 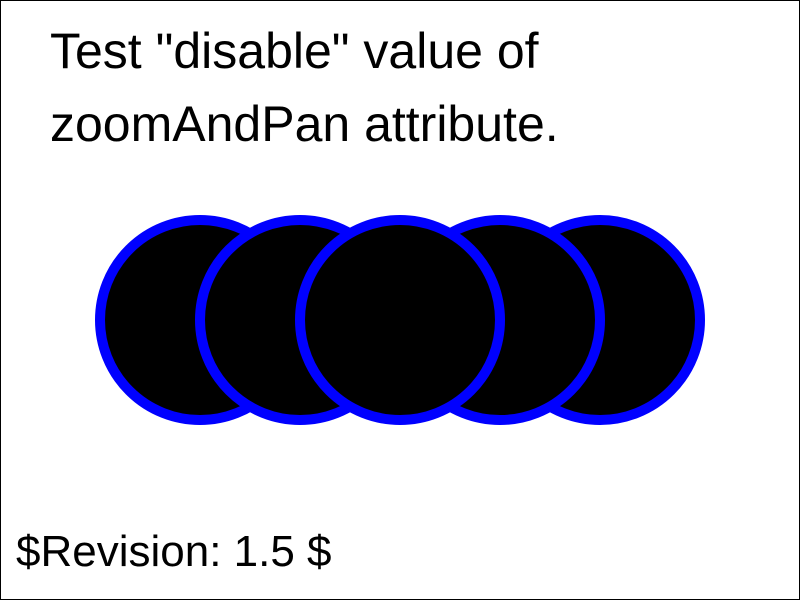 What do you see at coordinates (174, 551) in the screenshot?
I see `revision-label: $Revision: 1.5 $` at bounding box center [174, 551].